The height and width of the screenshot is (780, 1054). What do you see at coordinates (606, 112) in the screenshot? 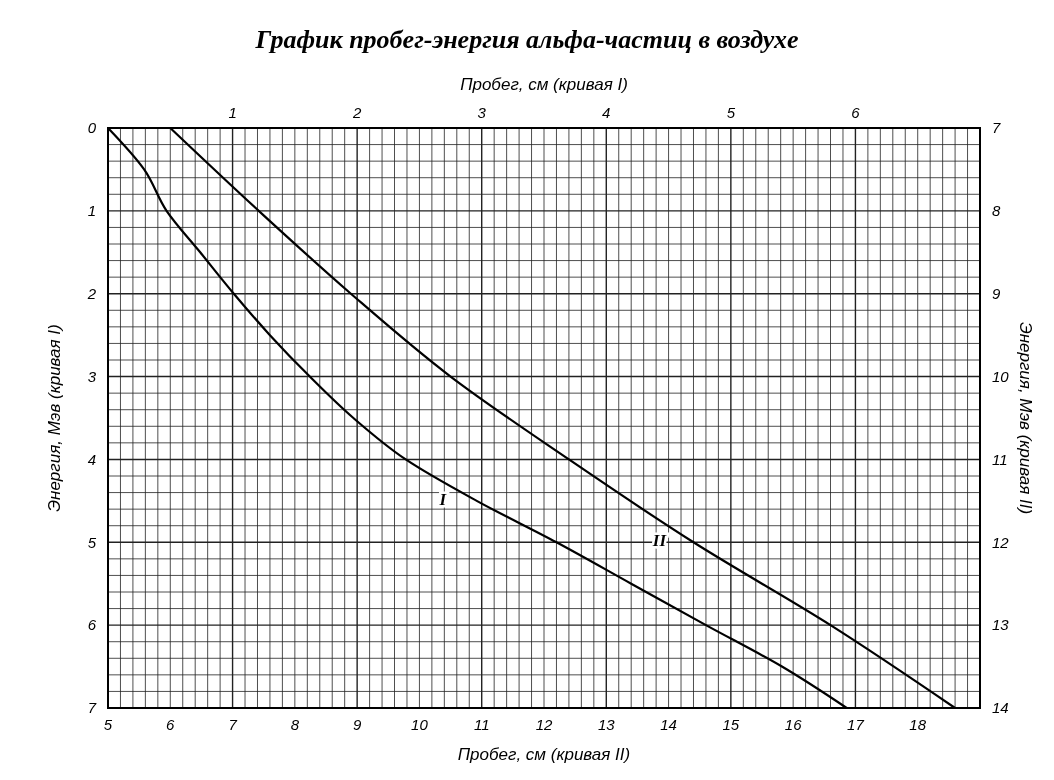
I see `x2-tick-label: 4` at bounding box center [606, 112].